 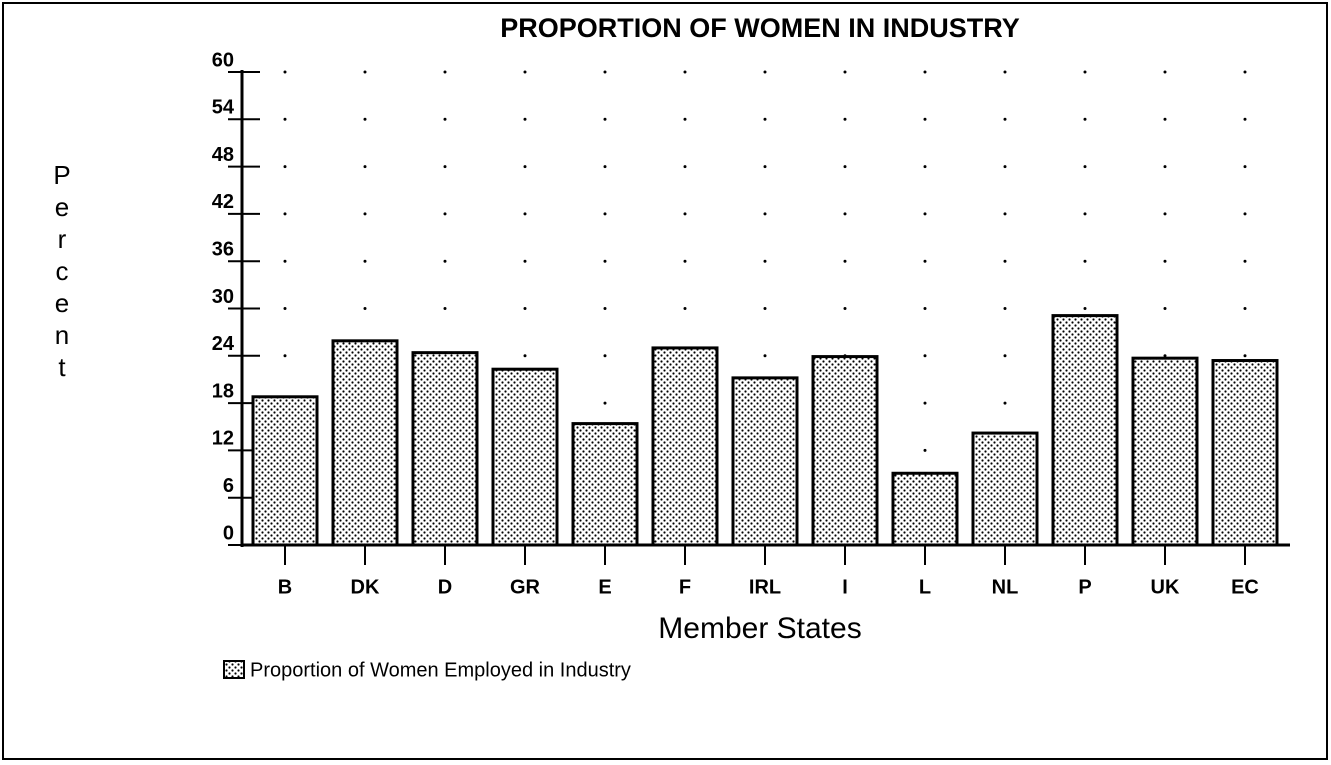 I want to click on y-tick-label: 36, so click(x=223, y=249).